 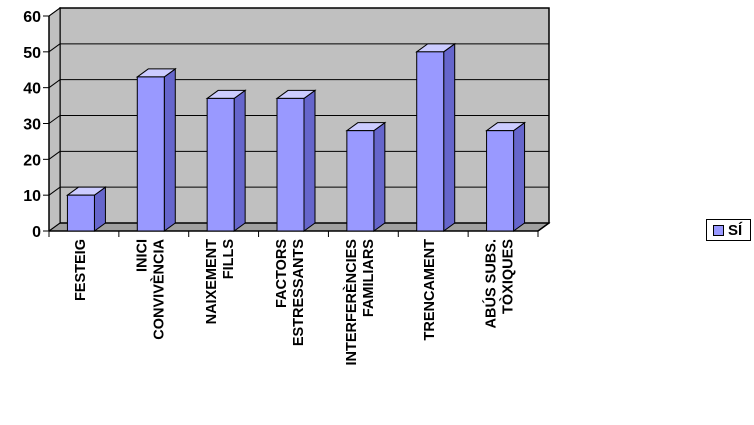 What do you see at coordinates (735, 230) in the screenshot?
I see `legend-label: SÍ` at bounding box center [735, 230].